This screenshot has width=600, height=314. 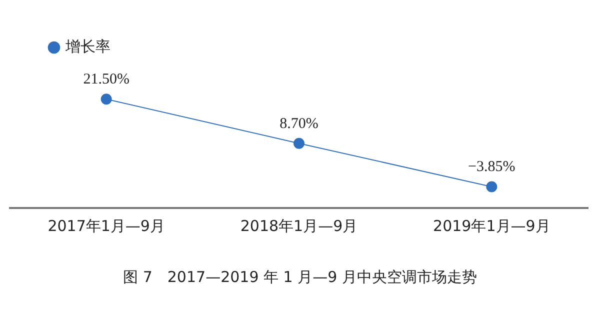 What do you see at coordinates (106, 80) in the screenshot?
I see `data-label: 21.50%` at bounding box center [106, 80].